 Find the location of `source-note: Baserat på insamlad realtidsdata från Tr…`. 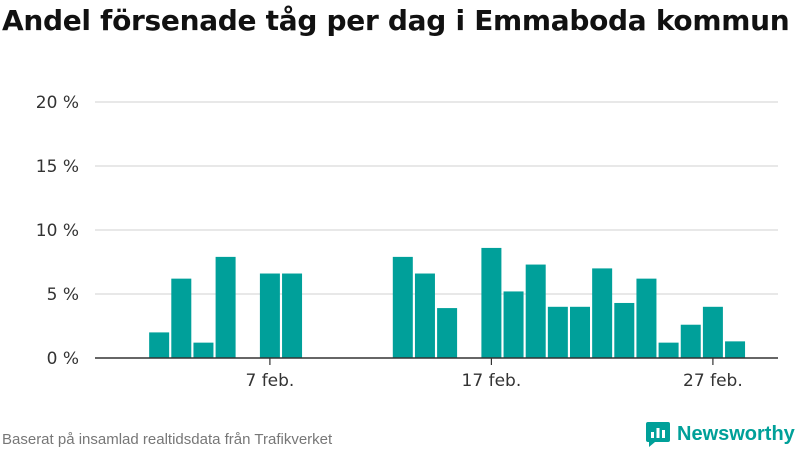

source-note: Baserat på insamlad realtidsdata från Tr… is located at coordinates (167, 439).